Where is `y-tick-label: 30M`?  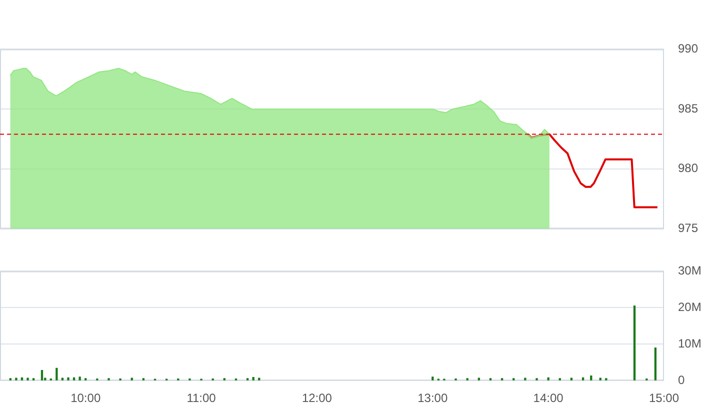
y-tick-label: 30M is located at coordinates (690, 271).